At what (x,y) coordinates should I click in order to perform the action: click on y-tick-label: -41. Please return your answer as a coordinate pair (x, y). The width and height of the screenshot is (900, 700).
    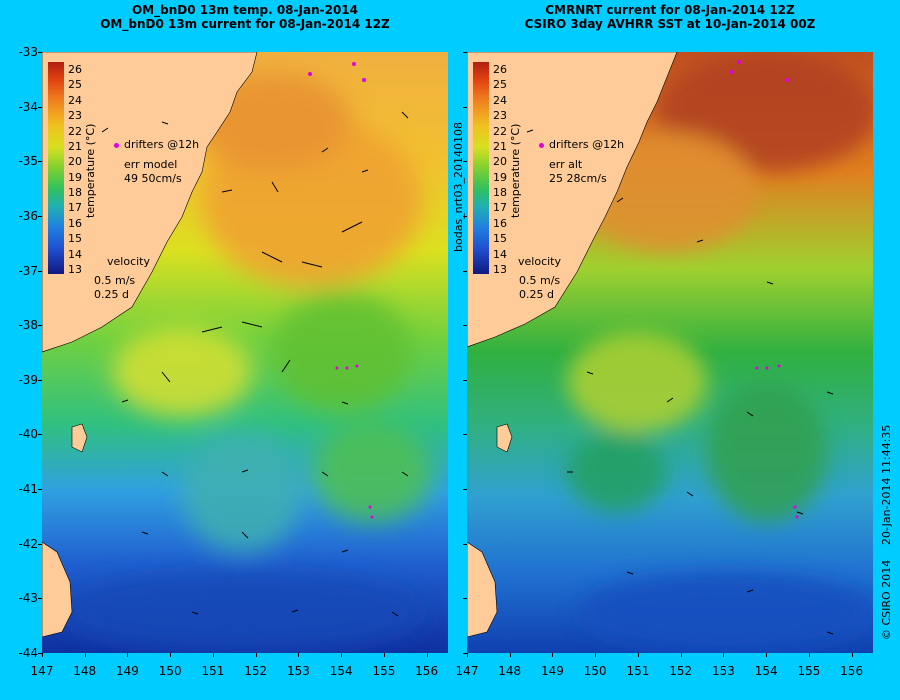
    Looking at the image, I should click on (28, 489).